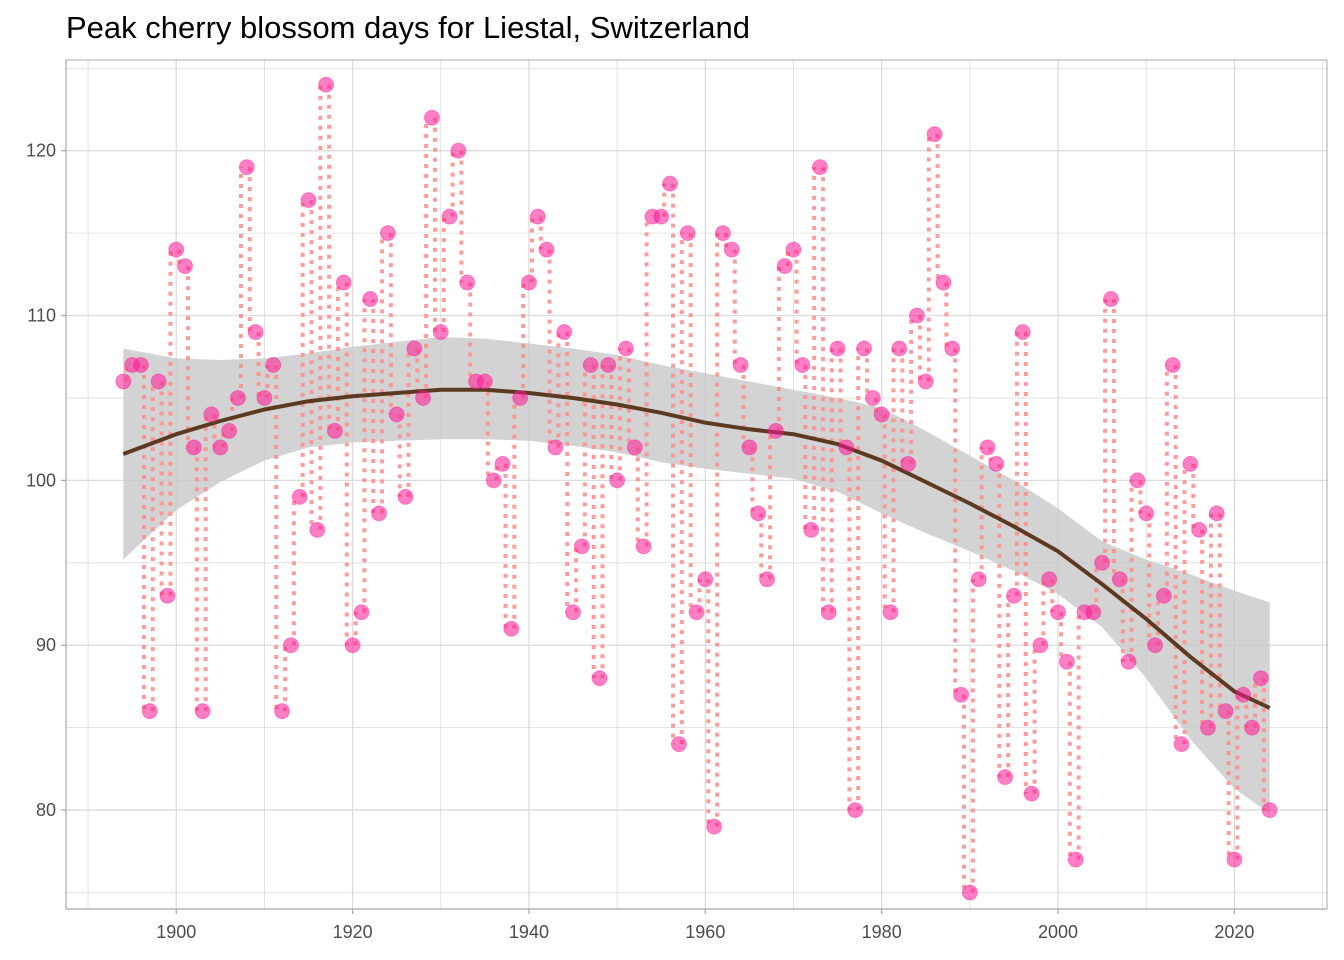 This screenshot has height=960, width=1344. What do you see at coordinates (882, 932) in the screenshot?
I see `x-tick-label: 1980` at bounding box center [882, 932].